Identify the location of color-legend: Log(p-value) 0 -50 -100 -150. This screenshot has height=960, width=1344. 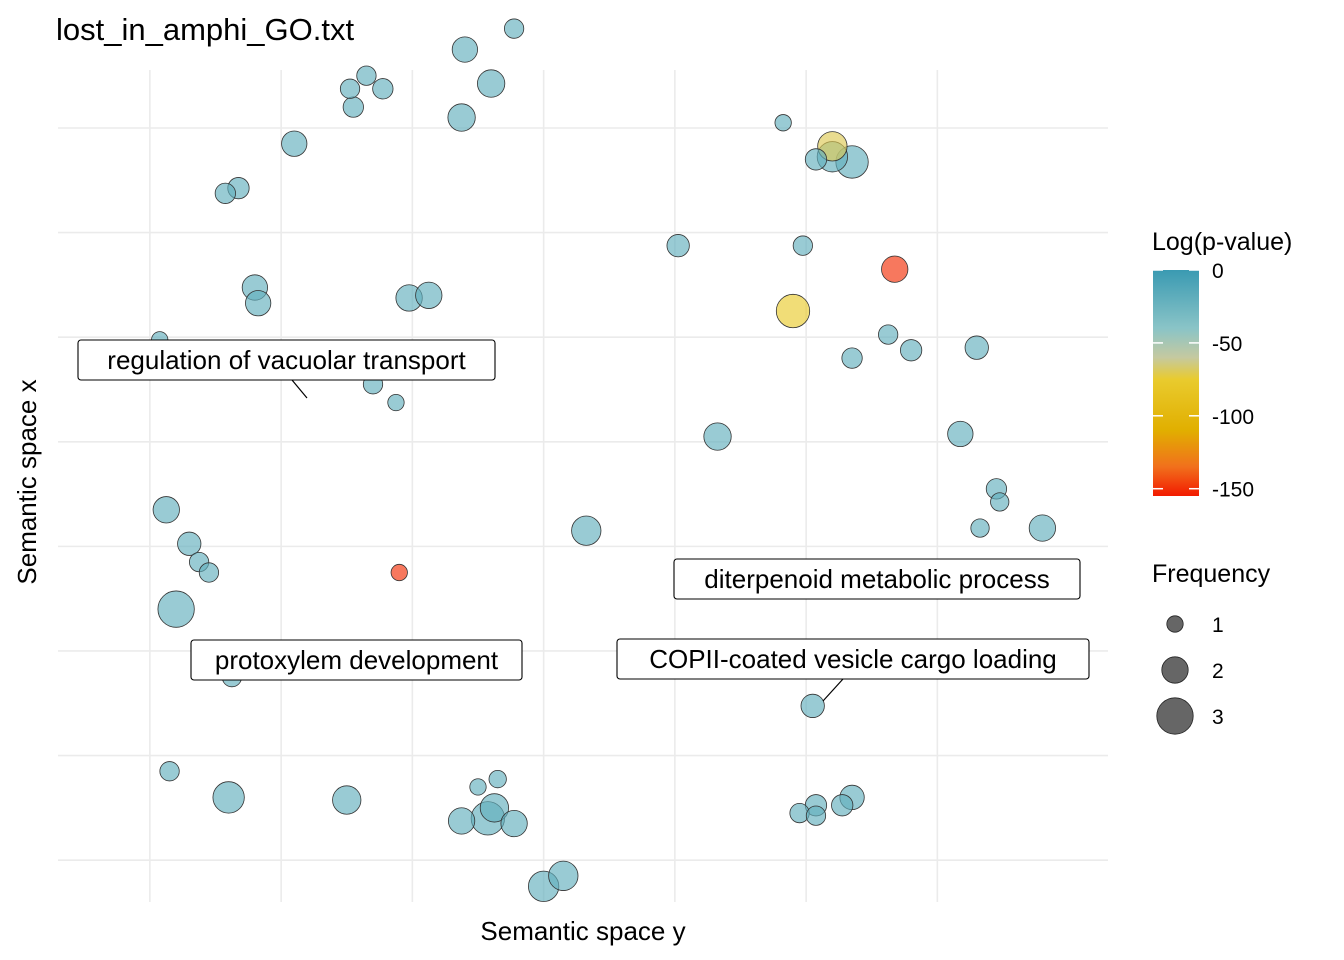
(1222, 365).